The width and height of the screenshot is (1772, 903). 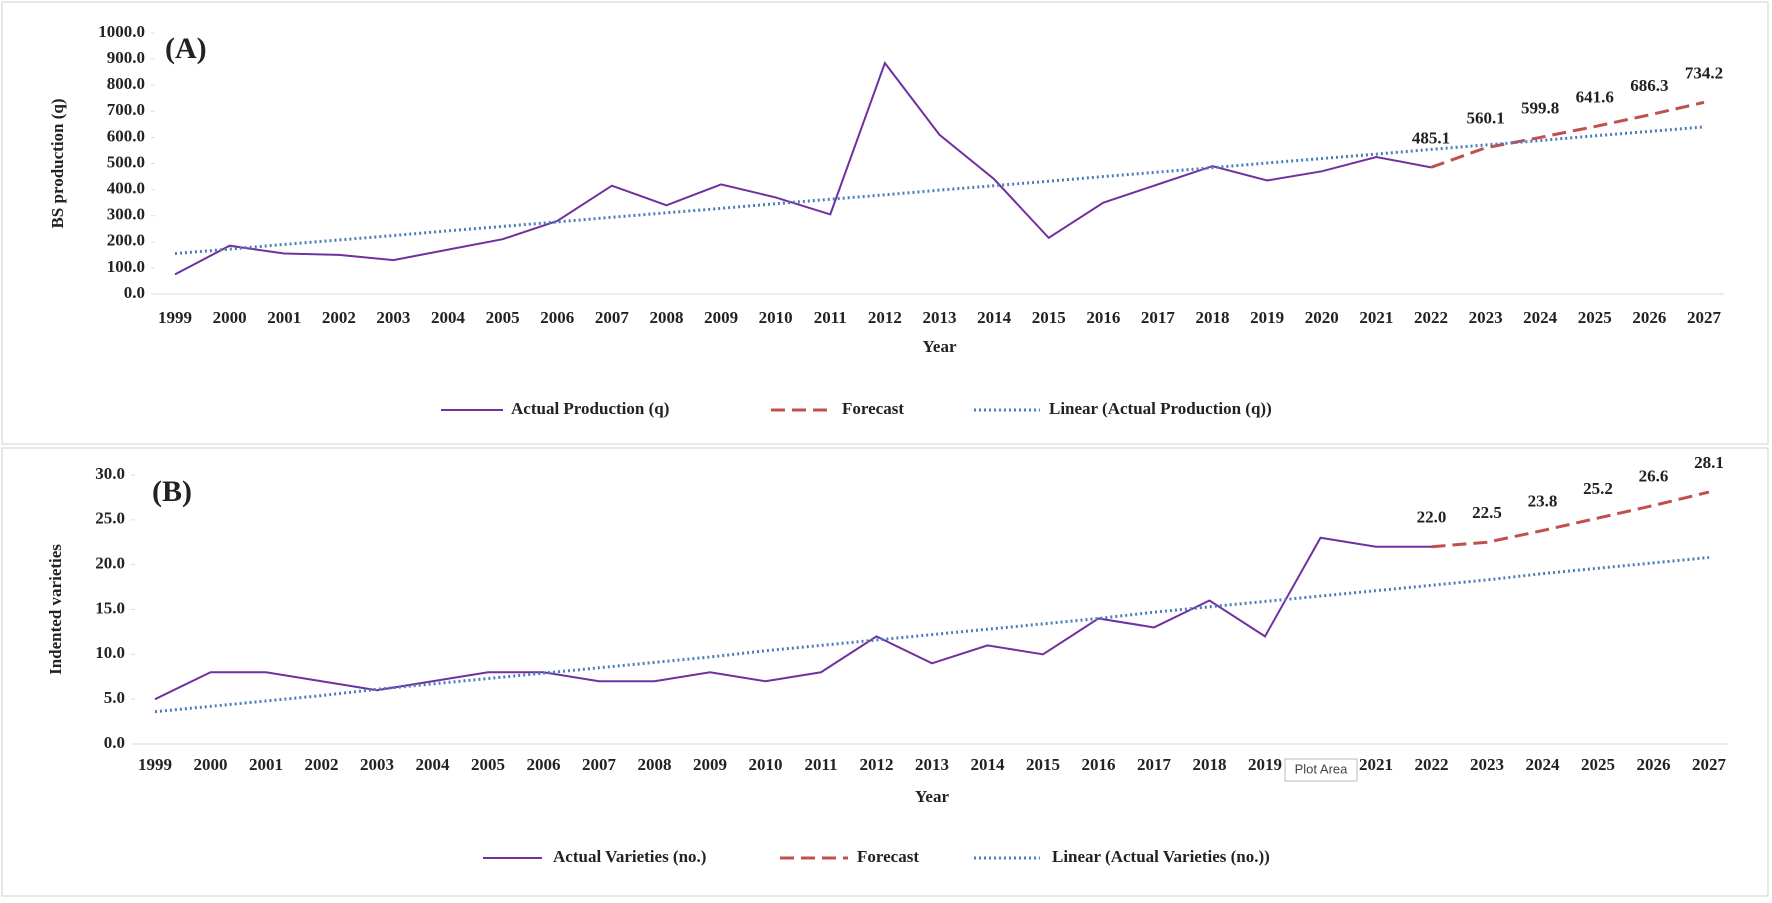 What do you see at coordinates (1487, 512) in the screenshot?
I see `data-label: 22.5` at bounding box center [1487, 512].